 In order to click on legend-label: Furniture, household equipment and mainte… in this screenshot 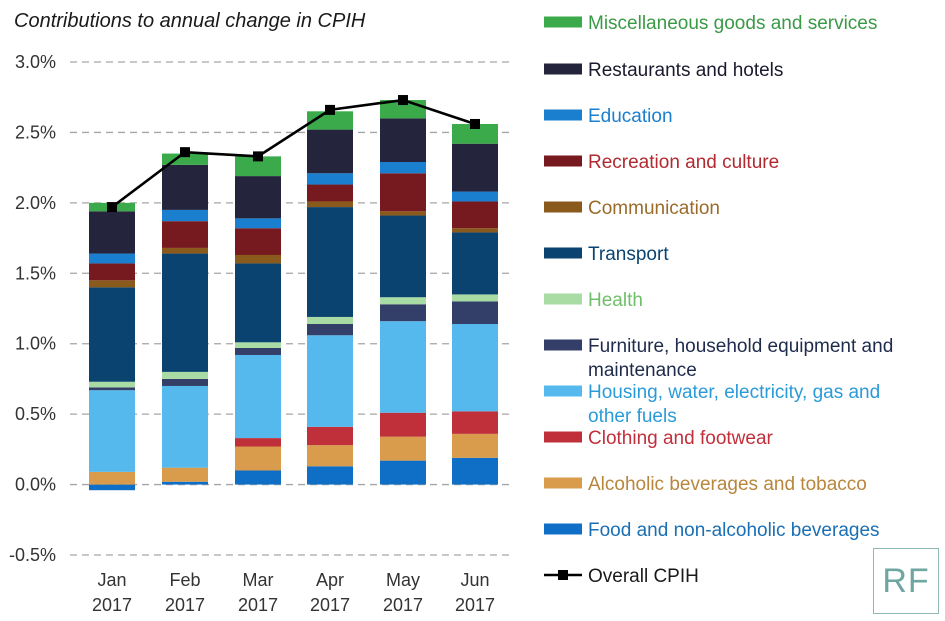, I will do `click(740, 358)`.